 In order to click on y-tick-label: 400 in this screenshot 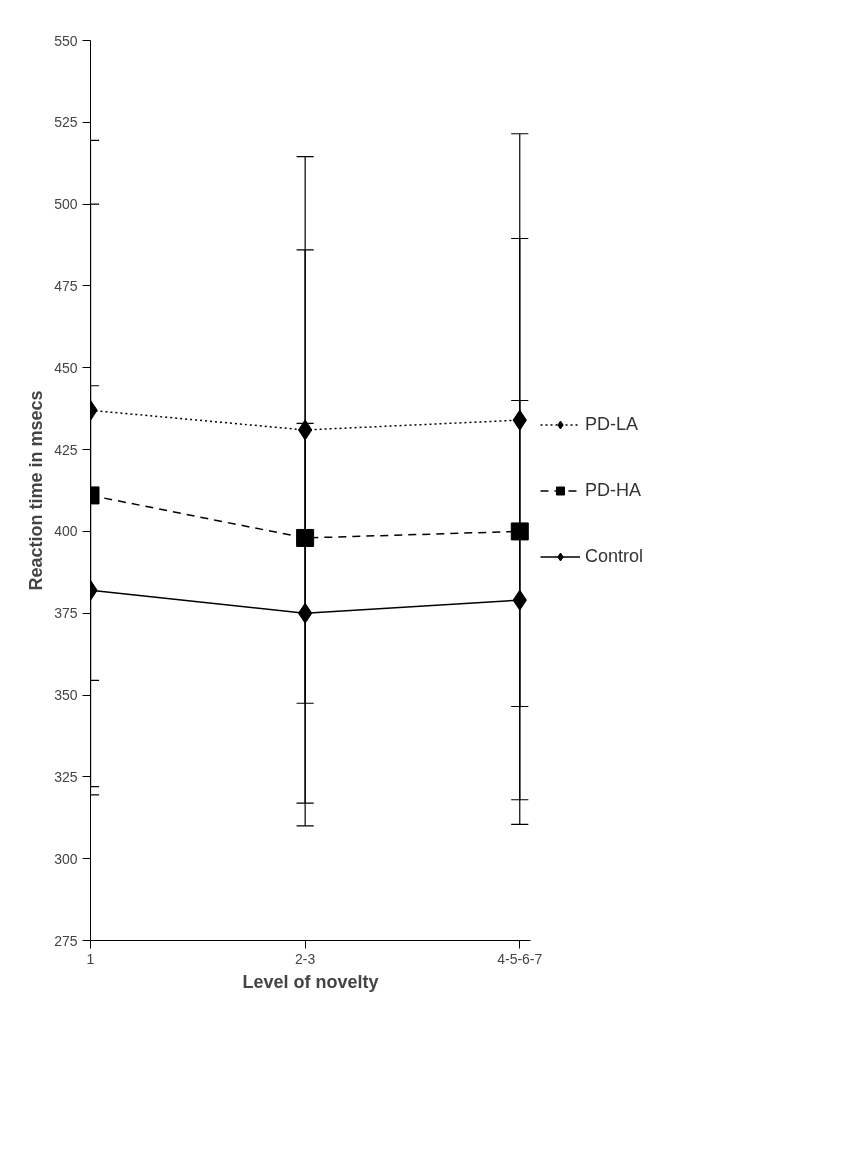, I will do `click(66, 531)`.